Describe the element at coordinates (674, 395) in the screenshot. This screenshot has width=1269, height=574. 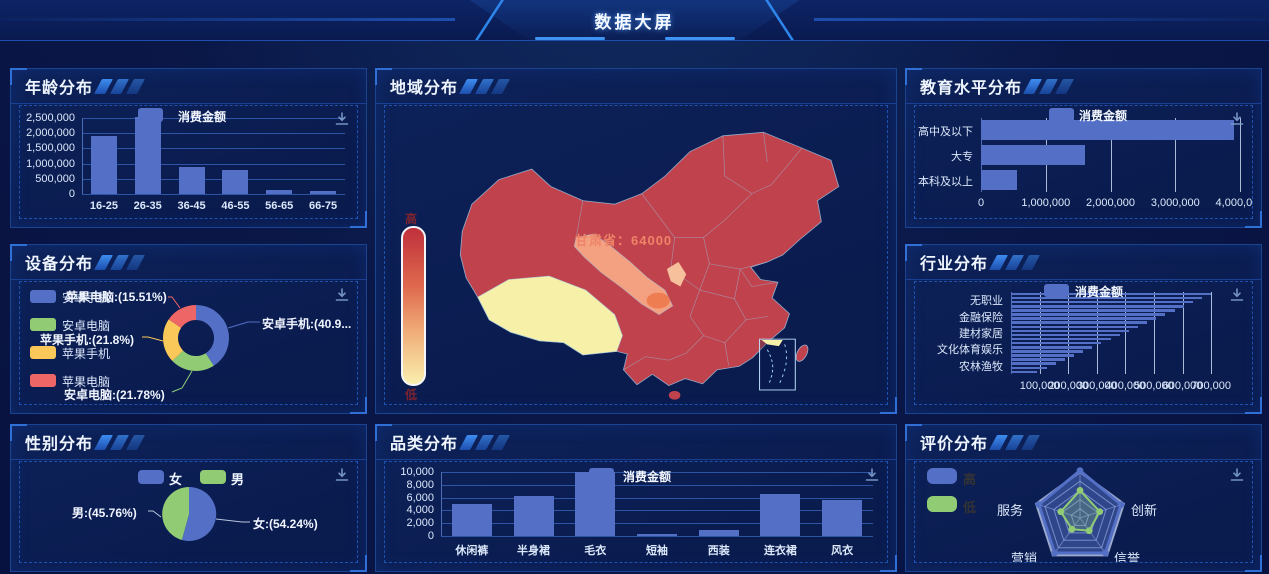
I see `map-hainan` at that location.